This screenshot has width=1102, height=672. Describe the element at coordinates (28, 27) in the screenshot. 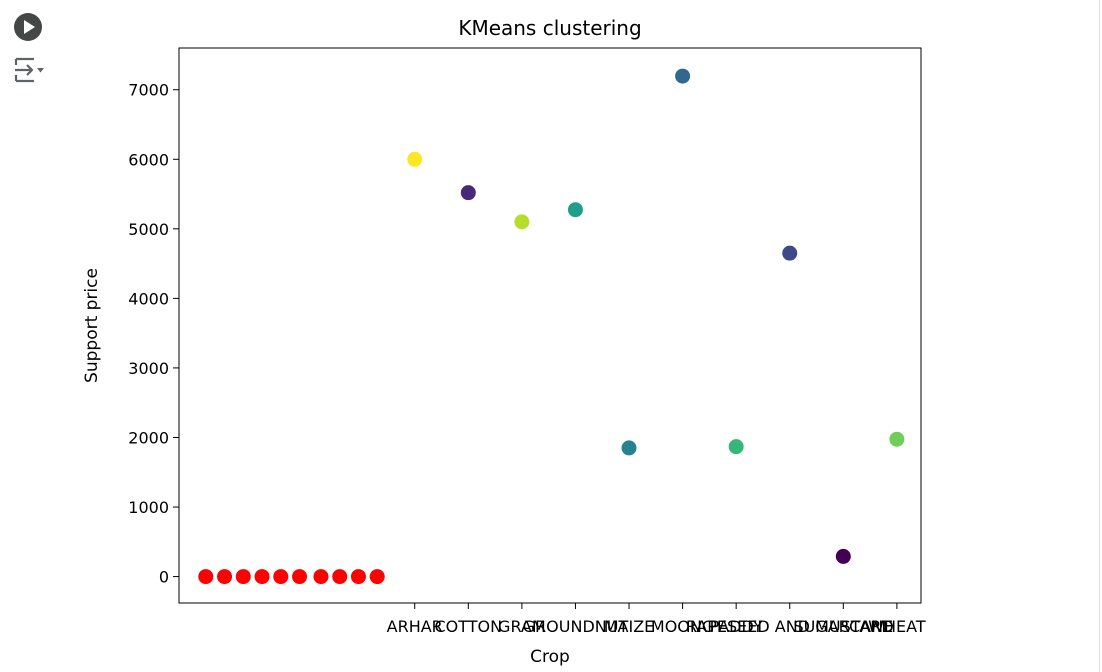

I see `play-circle-icon` at that location.